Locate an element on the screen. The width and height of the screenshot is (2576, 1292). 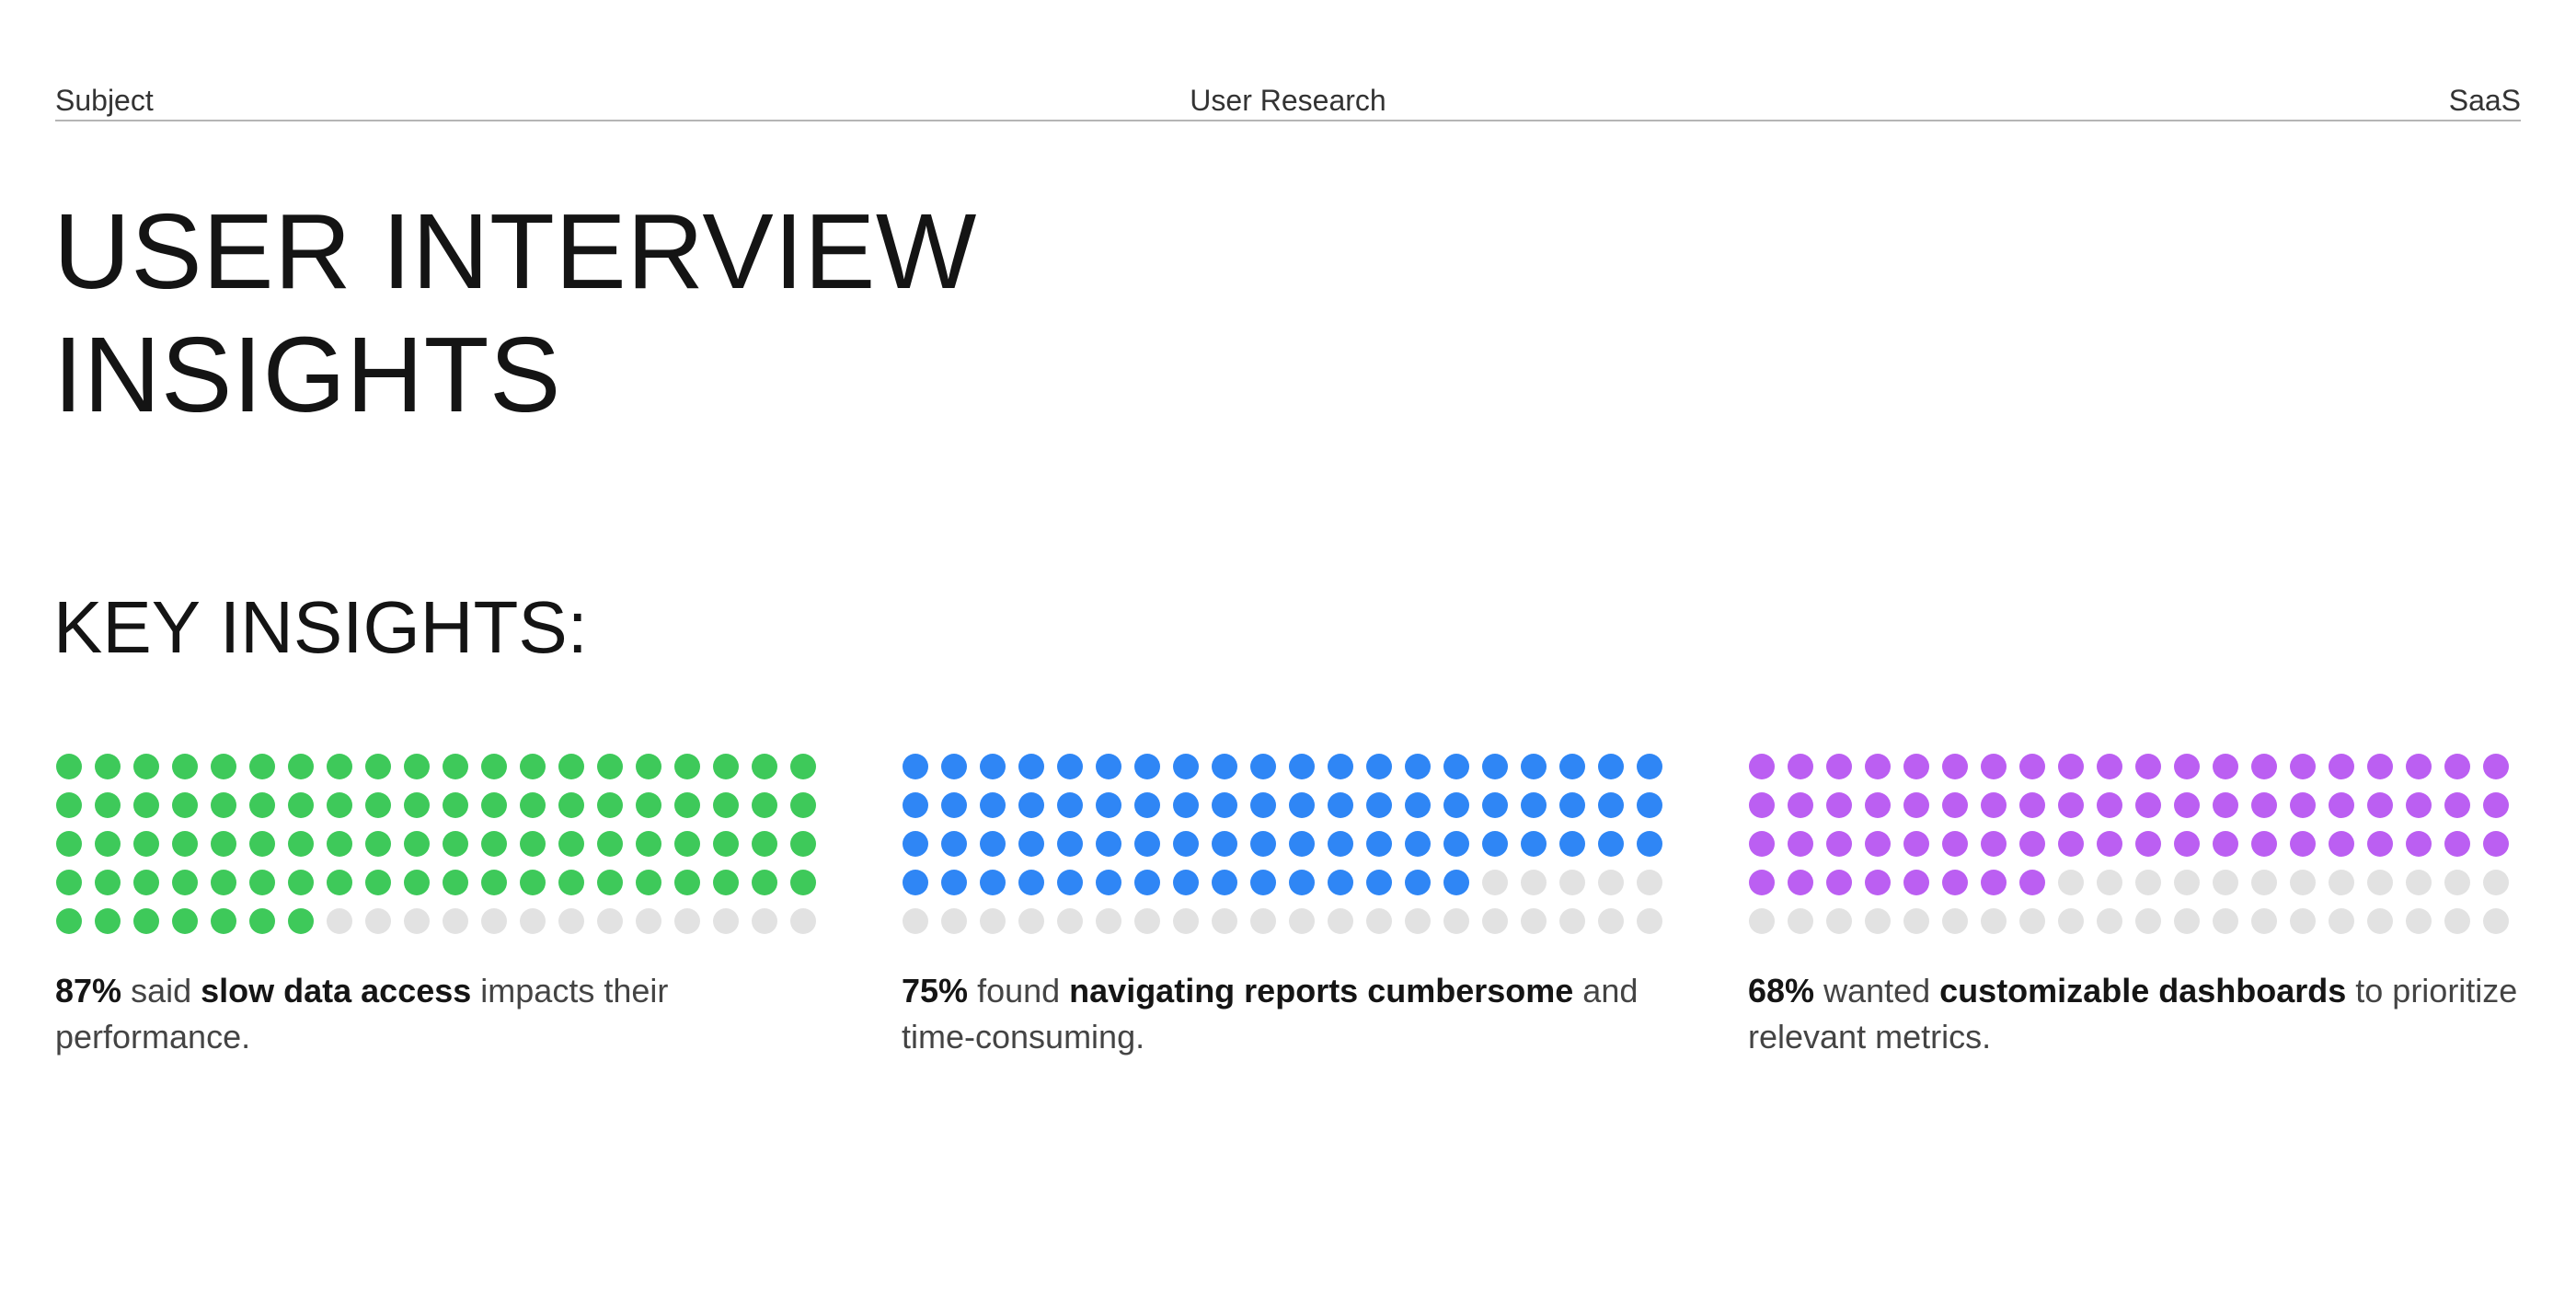
header: Subject User Research SaaS is located at coordinates (1288, 101).